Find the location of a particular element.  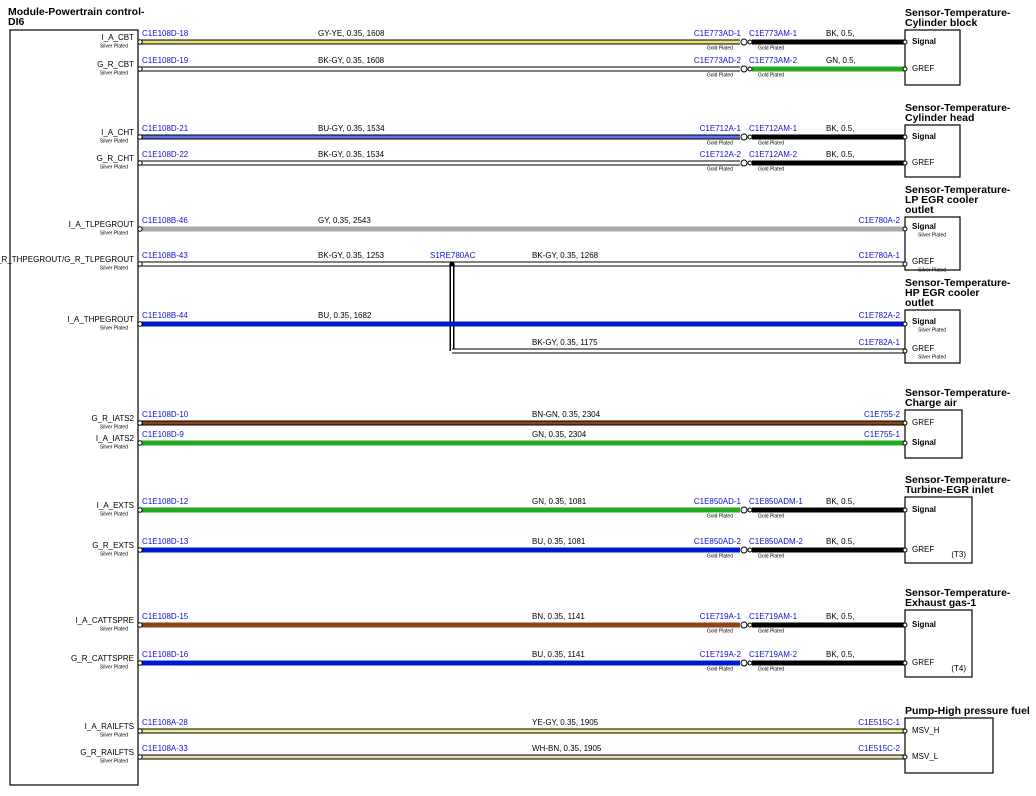

module-title: Module-Powertrain control- is located at coordinates (76, 12).